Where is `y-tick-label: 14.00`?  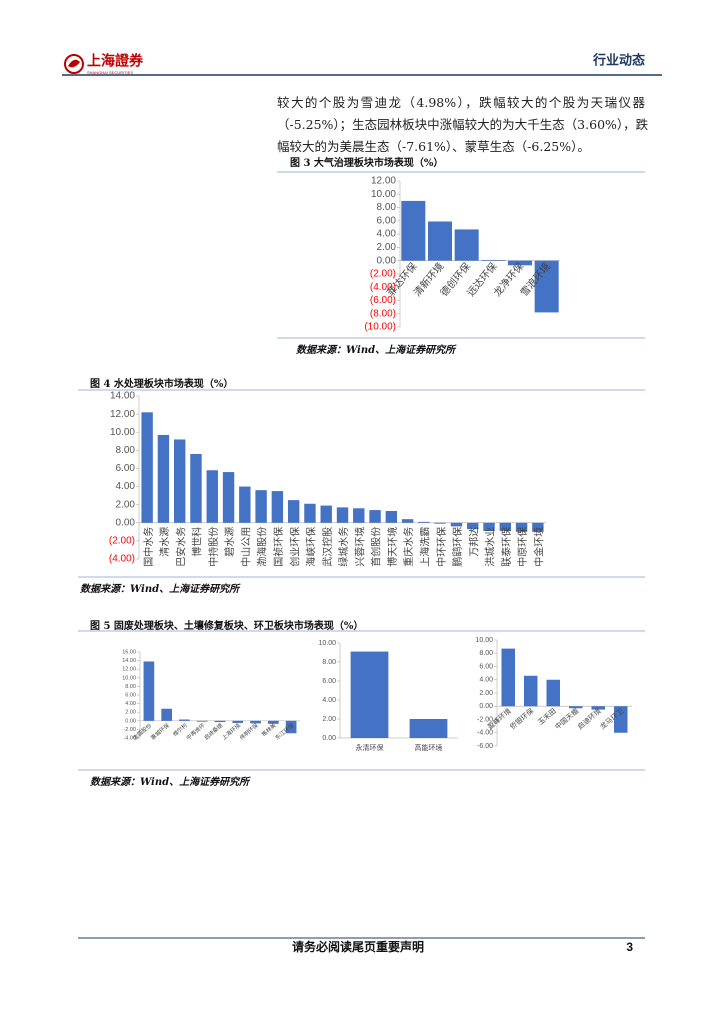 y-tick-label: 14.00 is located at coordinates (129, 661).